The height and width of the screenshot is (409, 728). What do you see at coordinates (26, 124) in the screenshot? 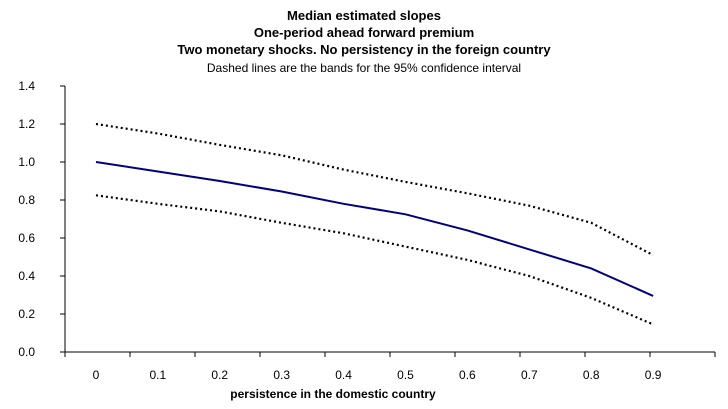
I see `y-tick-label: 1.2` at bounding box center [26, 124].